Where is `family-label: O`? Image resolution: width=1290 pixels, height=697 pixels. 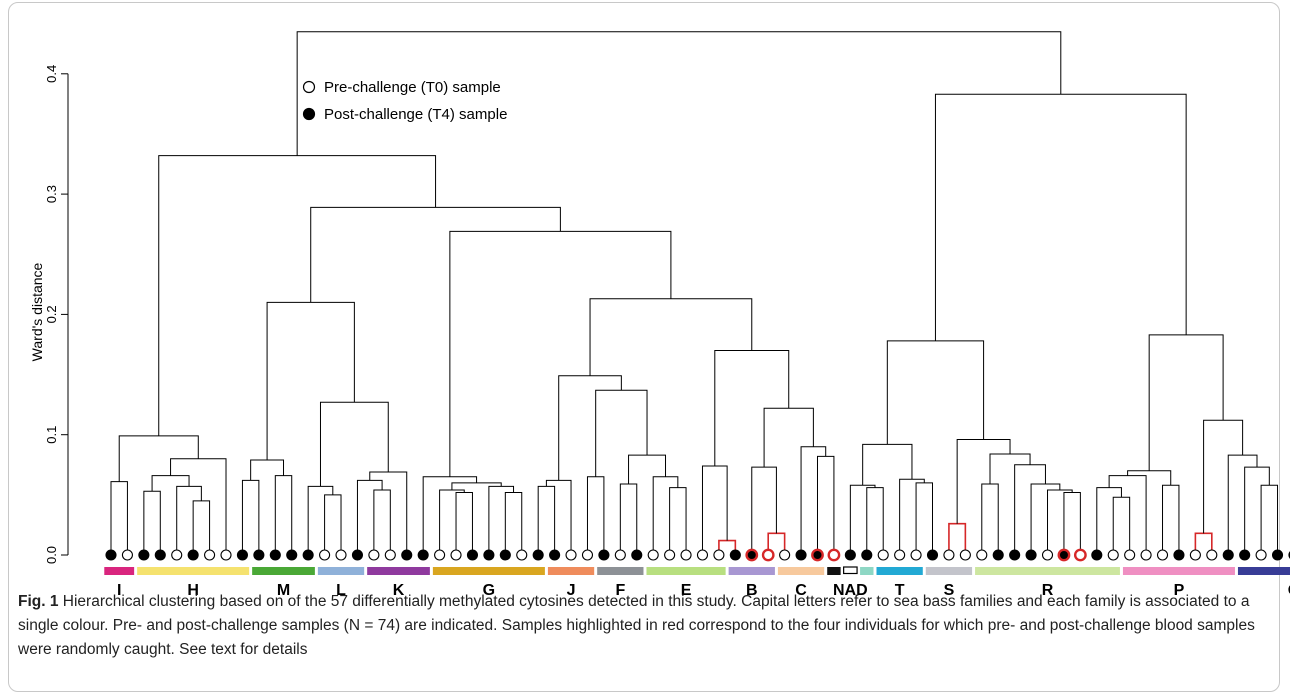
family-label: O is located at coordinates (1289, 590).